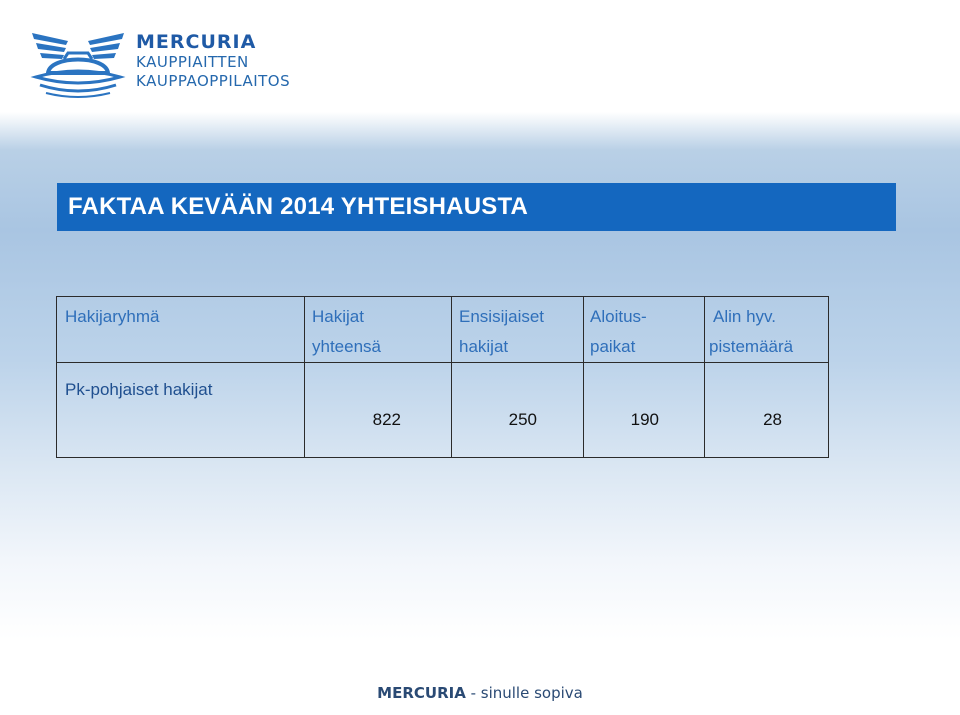 The width and height of the screenshot is (960, 715). What do you see at coordinates (751, 346) in the screenshot?
I see `header-min-score-line2: pistemäärä` at bounding box center [751, 346].